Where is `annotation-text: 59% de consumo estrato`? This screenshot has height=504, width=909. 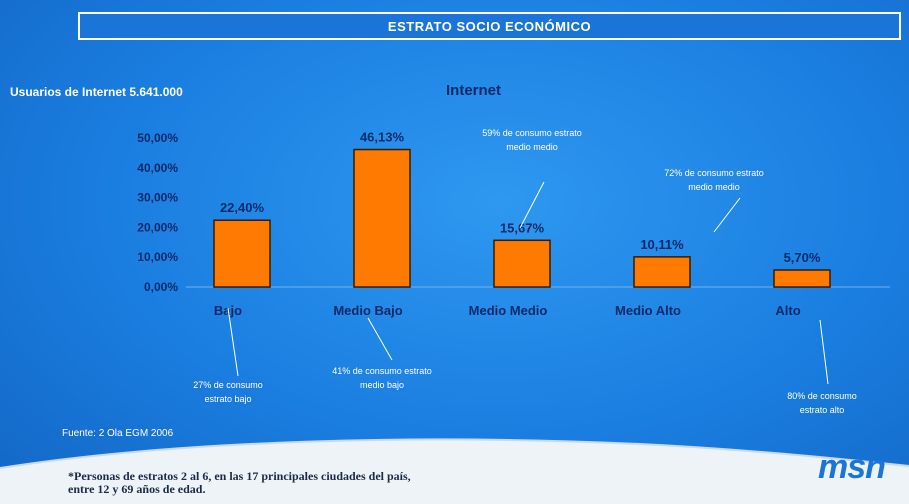
annotation-text: 59% de consumo estrato is located at coordinates (532, 133).